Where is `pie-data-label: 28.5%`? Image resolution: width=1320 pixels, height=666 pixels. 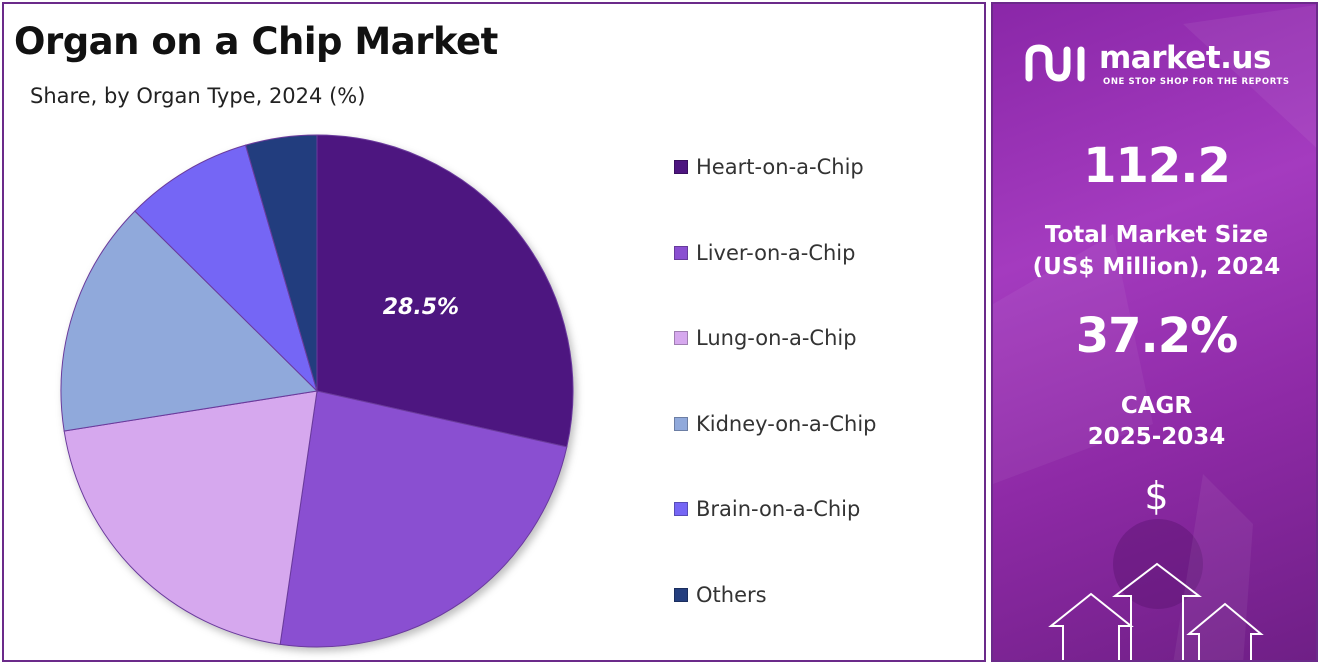 pie-data-label: 28.5% is located at coordinates (421, 307).